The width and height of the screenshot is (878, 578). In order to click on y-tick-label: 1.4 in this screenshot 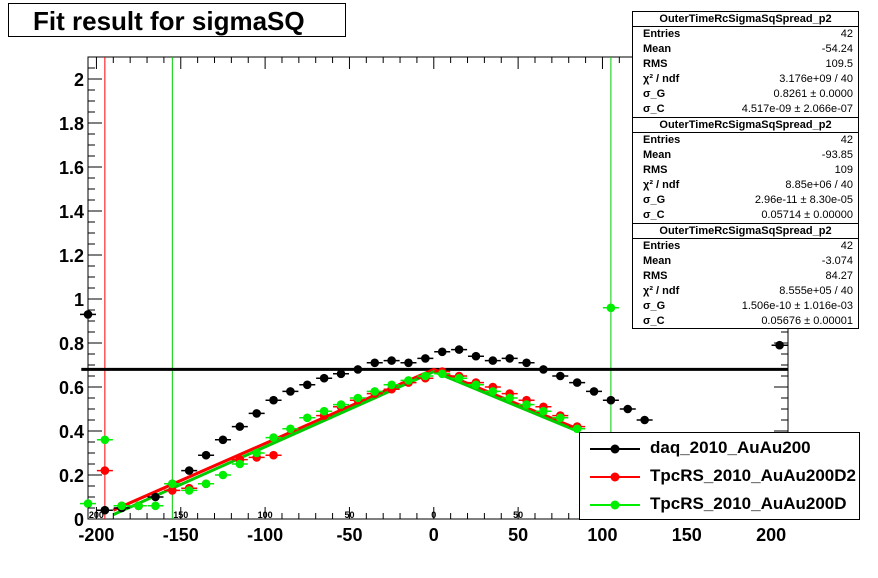, I will do `click(71, 212)`.